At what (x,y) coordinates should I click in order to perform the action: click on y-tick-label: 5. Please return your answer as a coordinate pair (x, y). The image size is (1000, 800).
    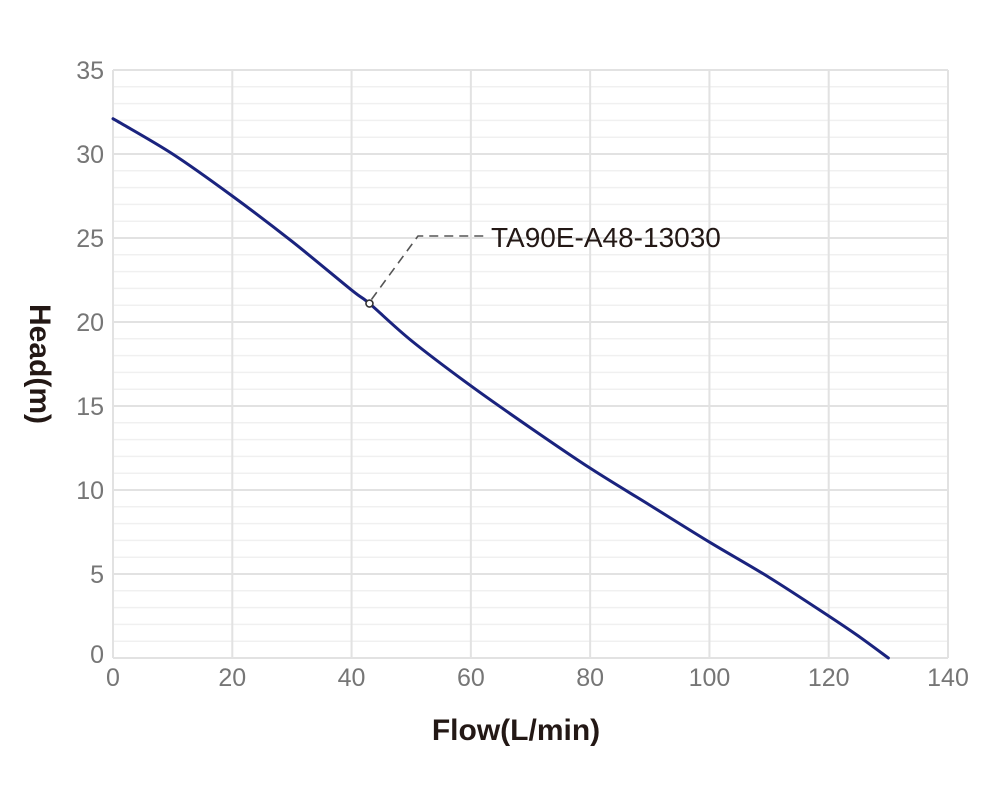
    Looking at the image, I should click on (97, 575).